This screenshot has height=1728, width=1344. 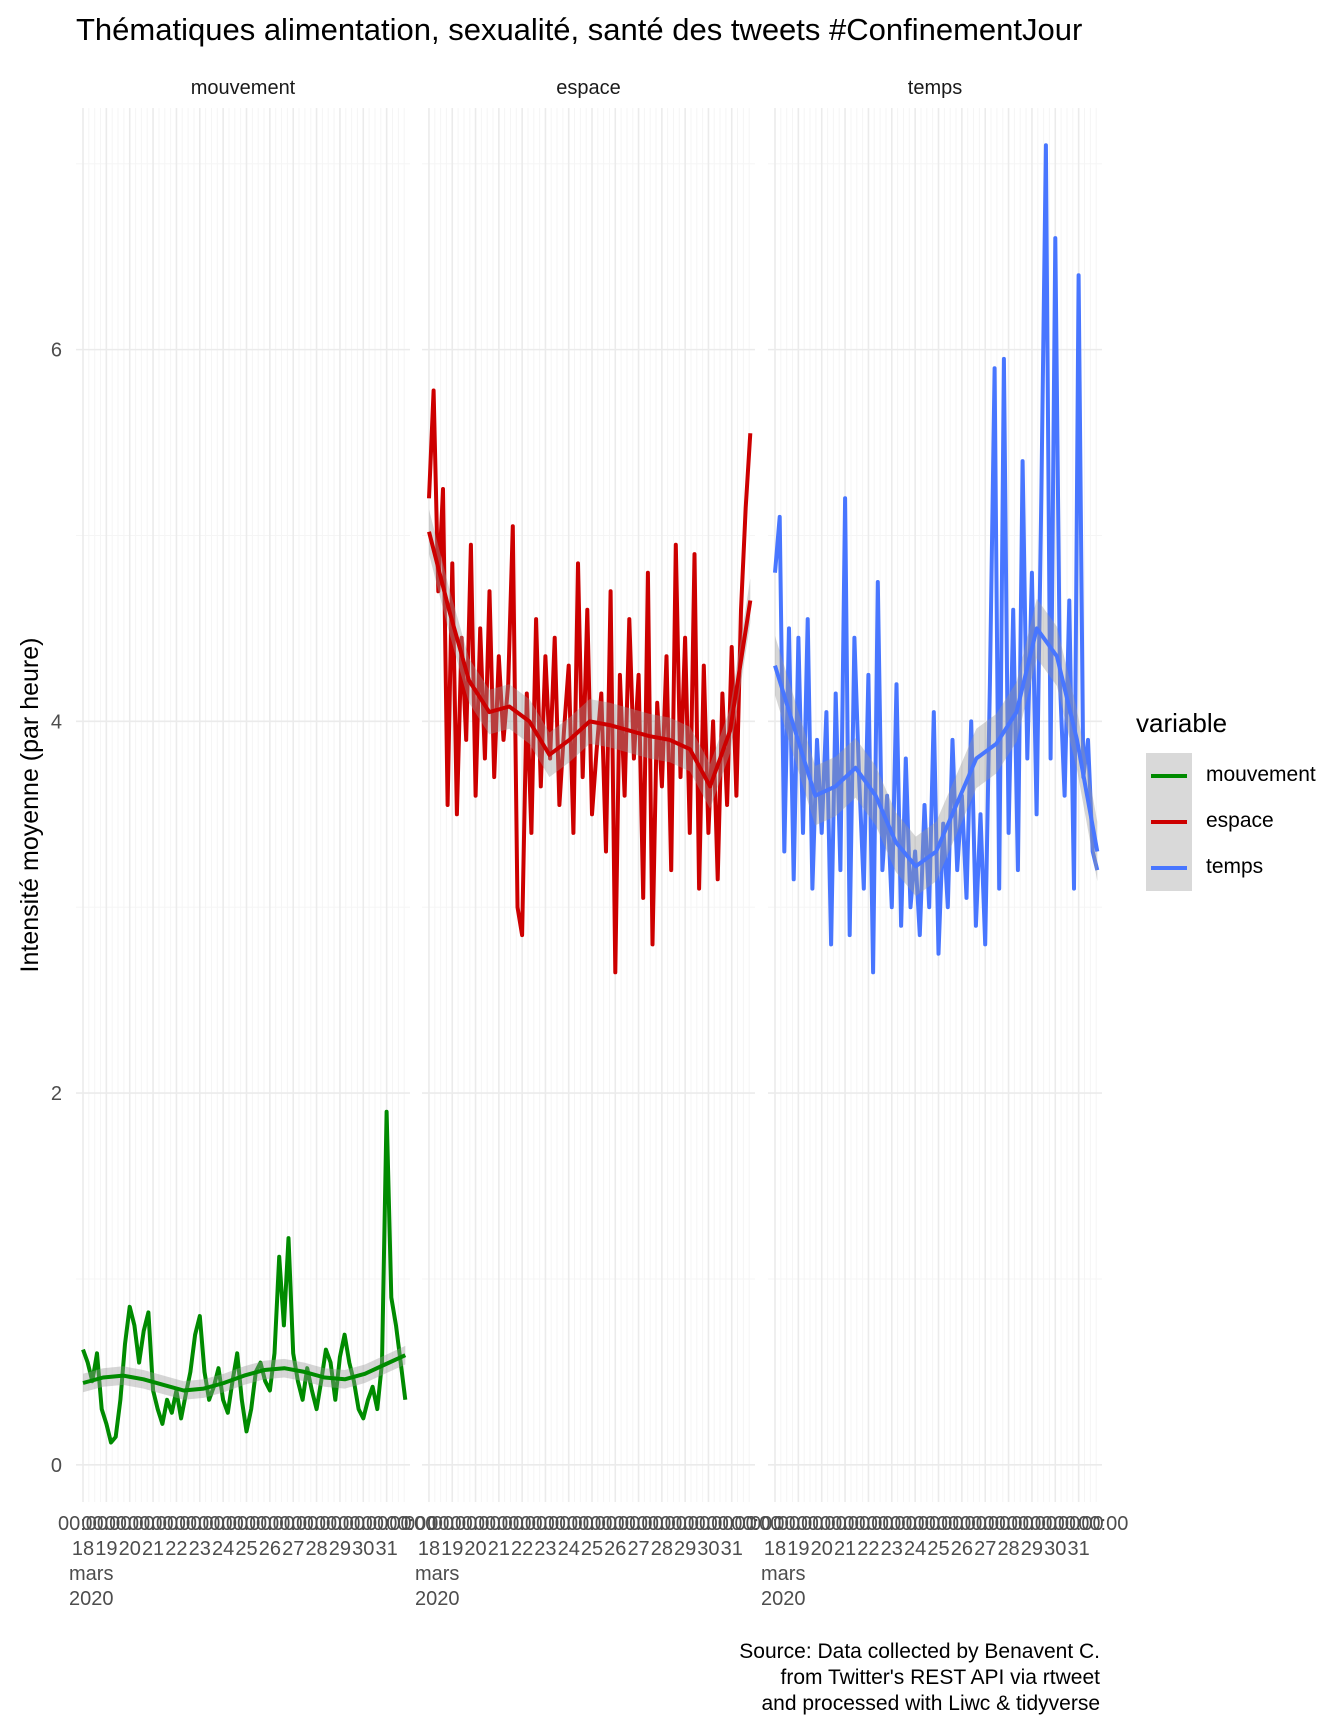 What do you see at coordinates (1205, 822) in the screenshot?
I see `legend-item-espace: espace` at bounding box center [1205, 822].